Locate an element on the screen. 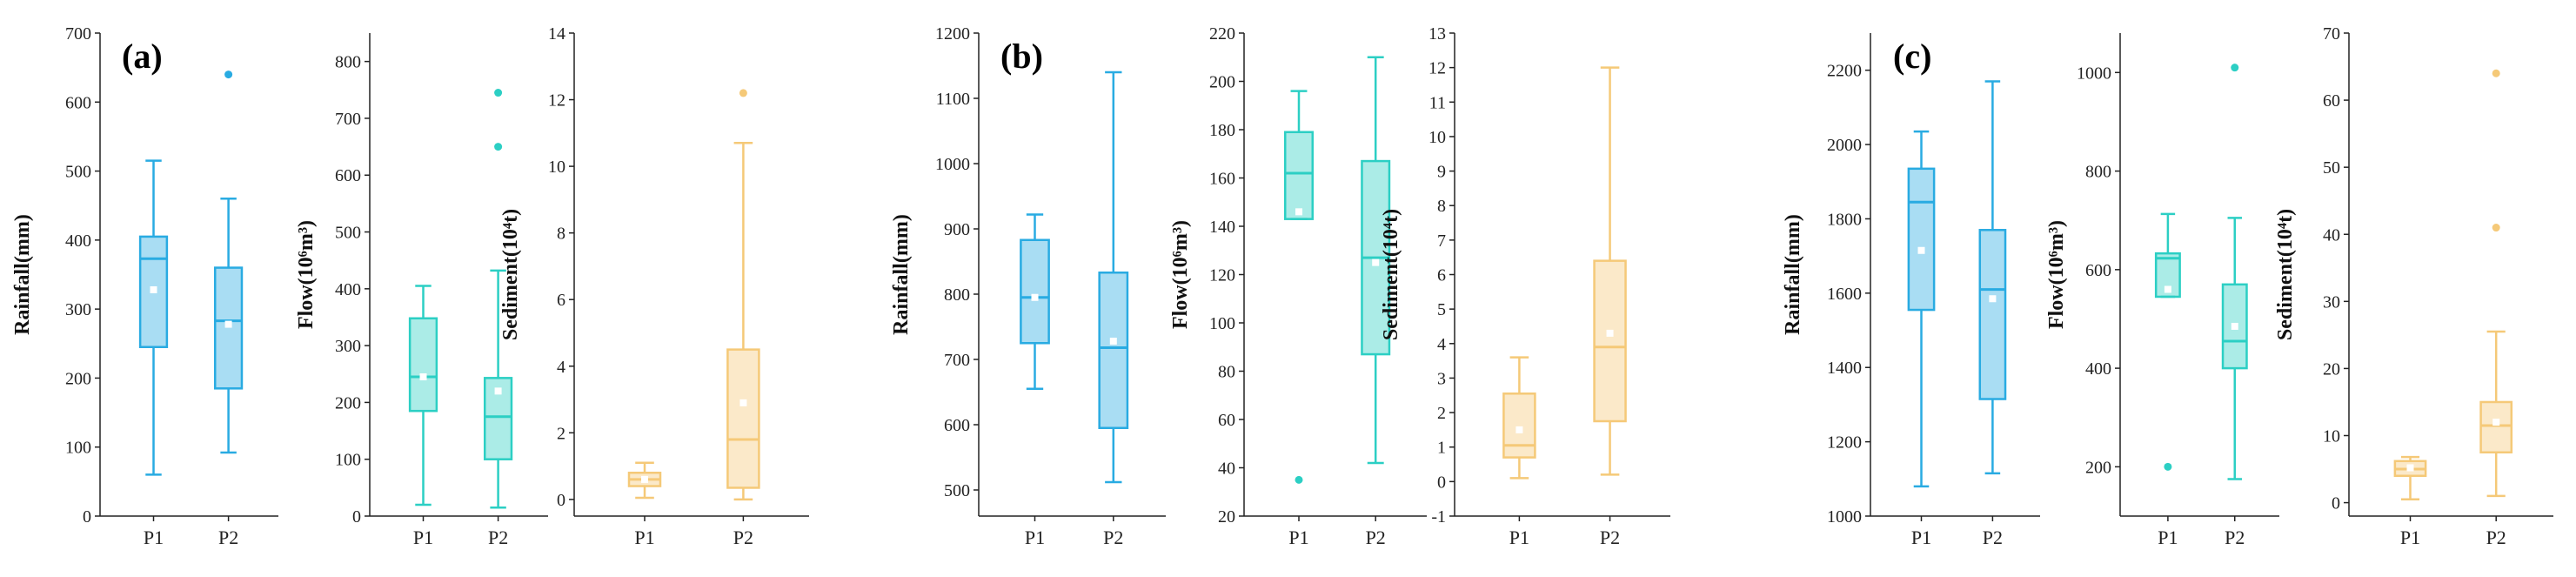 The image size is (2576, 577). chart-8-ytick-label: 40 is located at coordinates (2331, 235).